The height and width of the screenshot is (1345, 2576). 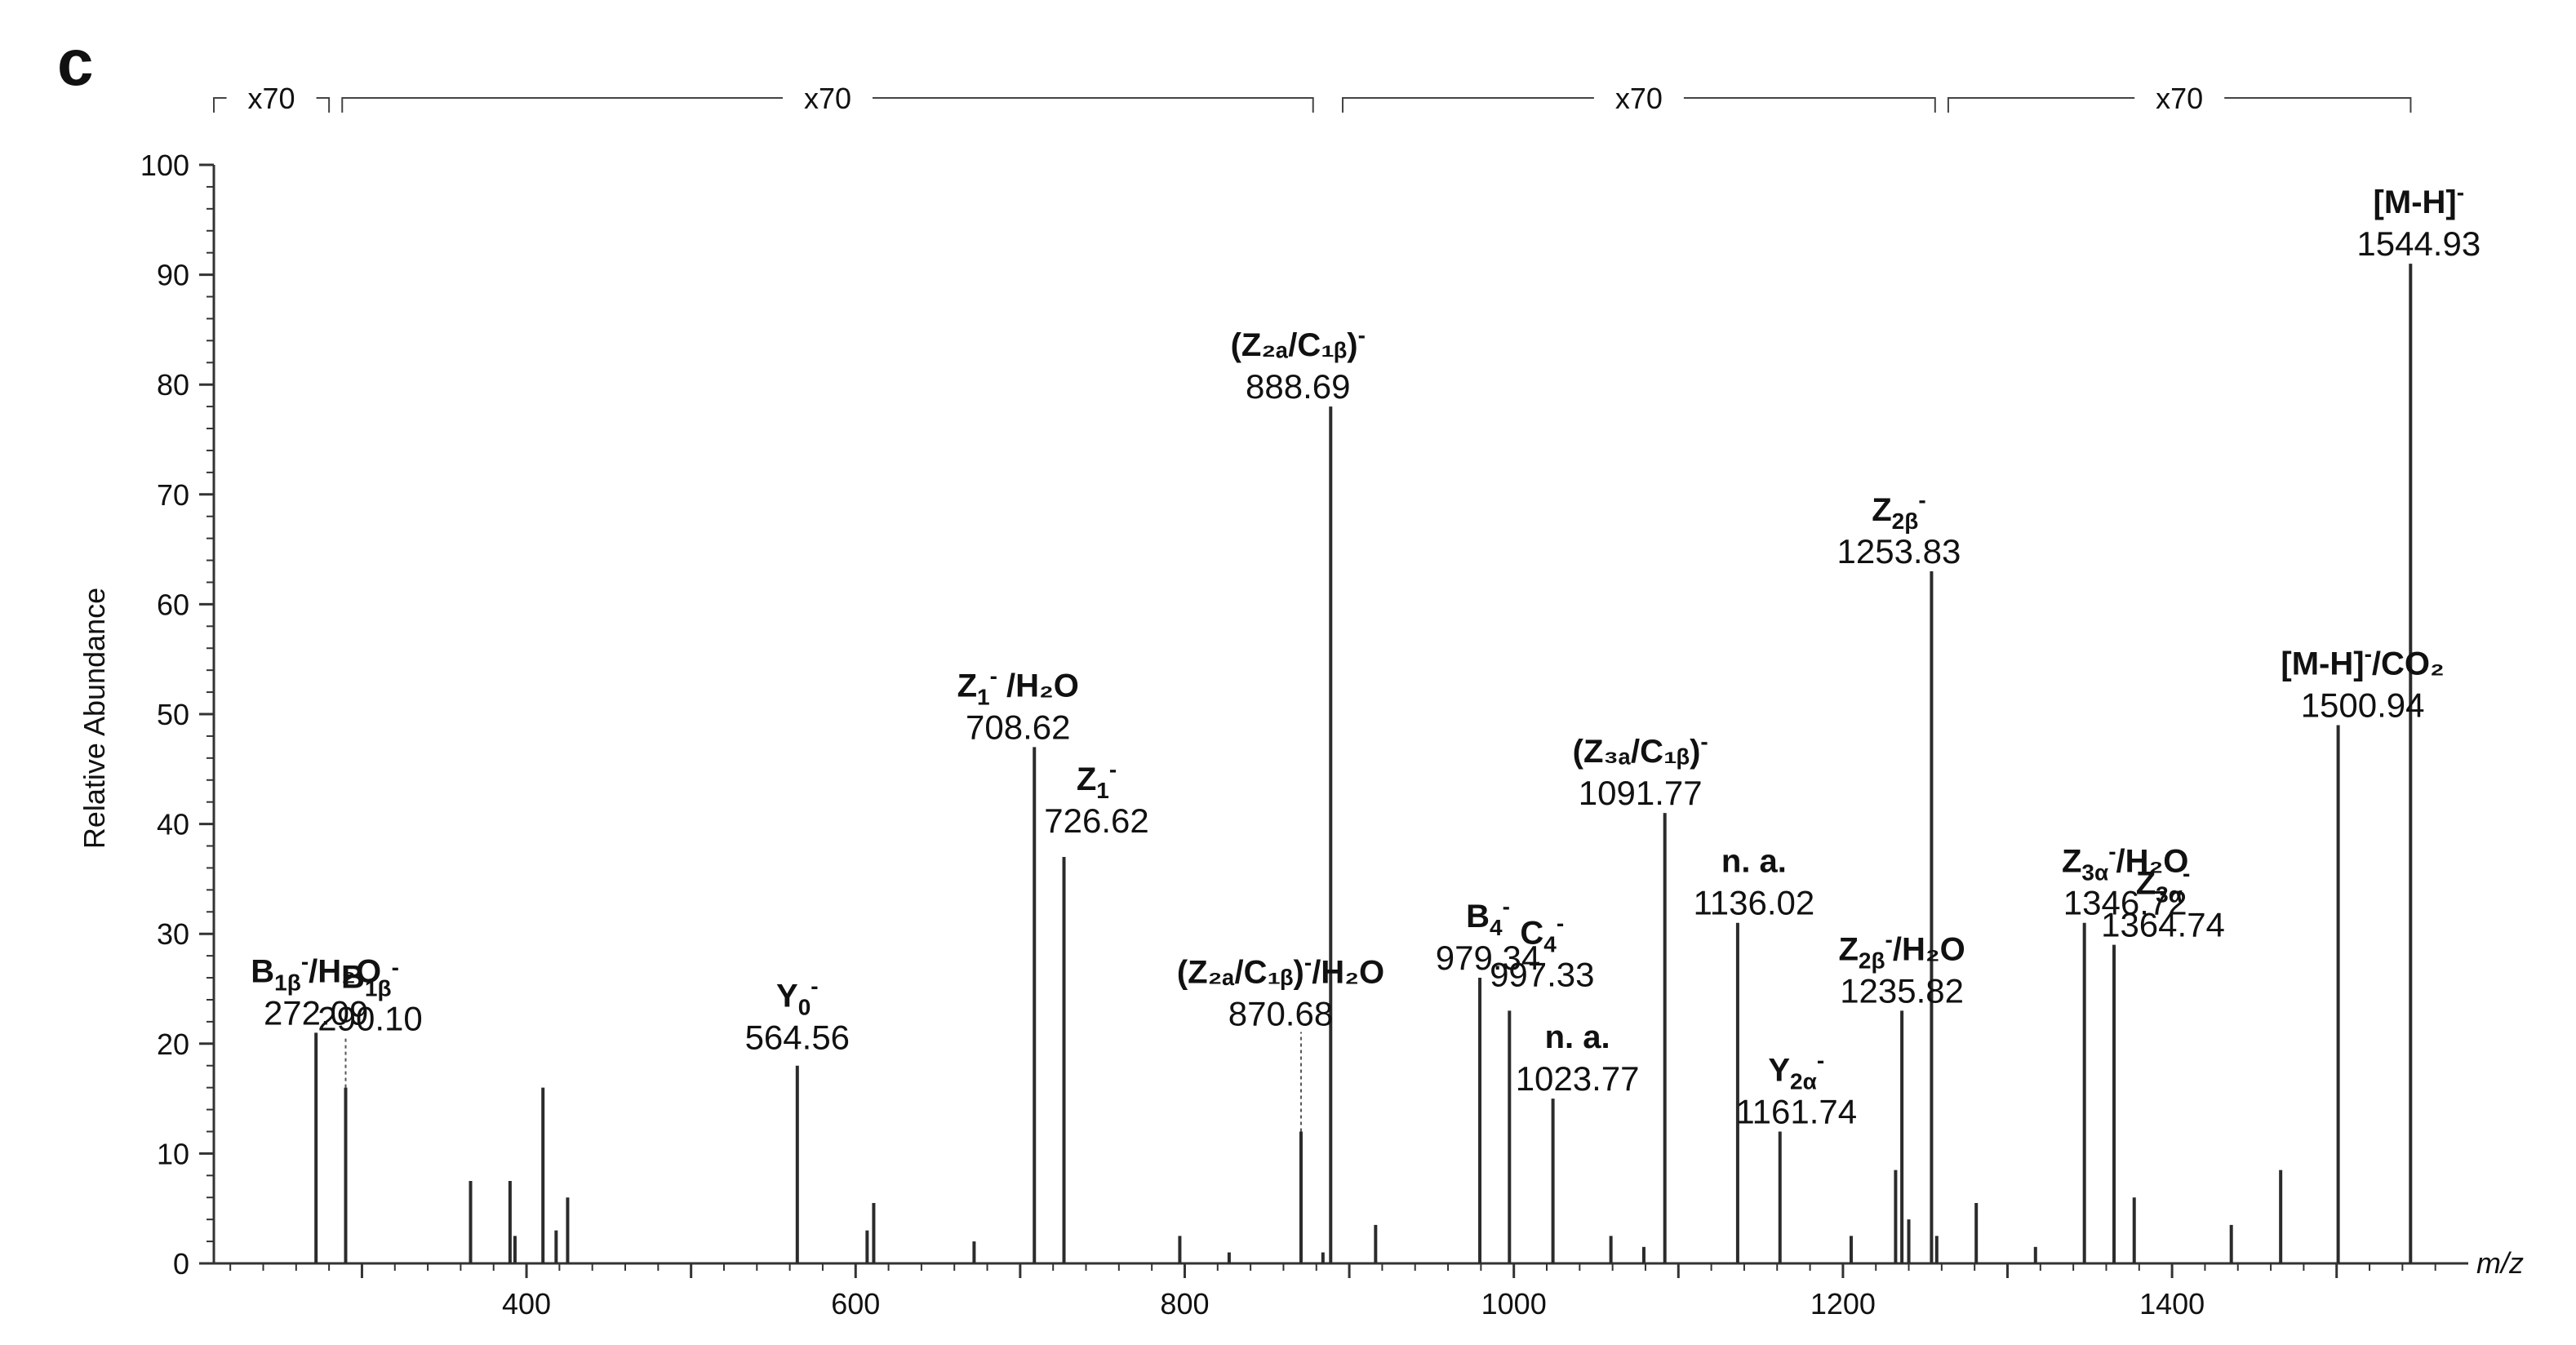 What do you see at coordinates (2163, 925) in the screenshot?
I see `peak-label-mz: 1364.74` at bounding box center [2163, 925].